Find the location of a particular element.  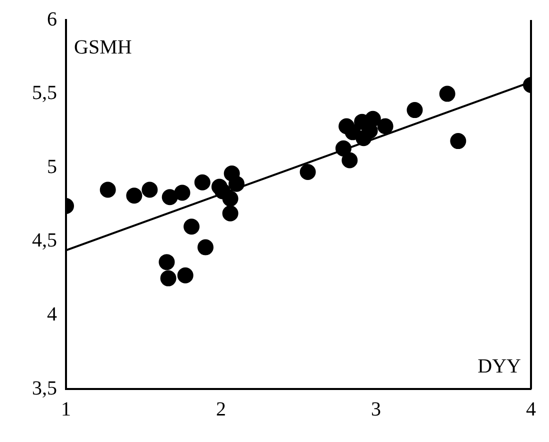

x-tick-label: 3 is located at coordinates (376, 409).